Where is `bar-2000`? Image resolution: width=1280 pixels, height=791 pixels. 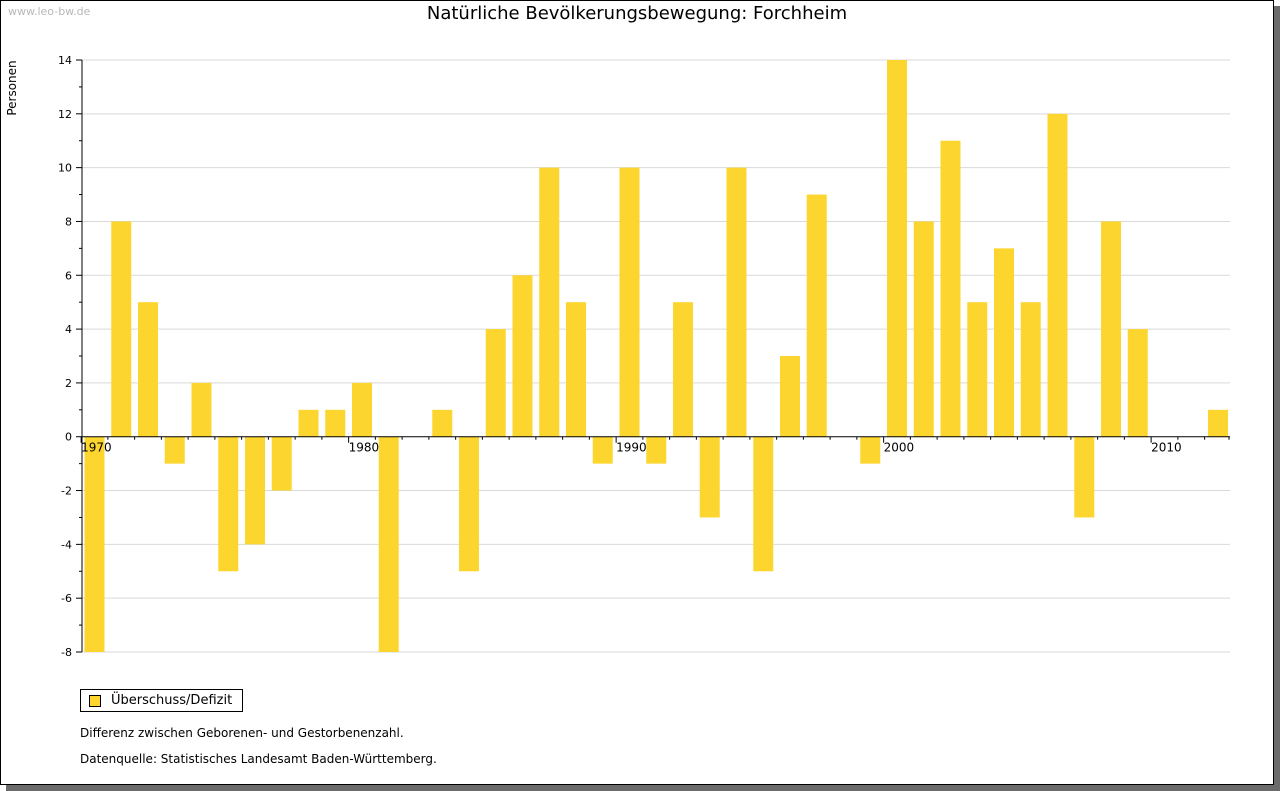
bar-2000 is located at coordinates (897, 248).